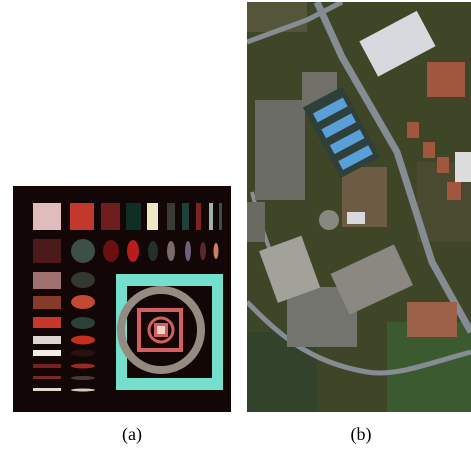 This screenshot has width=471, height=449. What do you see at coordinates (132, 434) in the screenshot?
I see `caption-panel-a: (a)` at bounding box center [132, 434].